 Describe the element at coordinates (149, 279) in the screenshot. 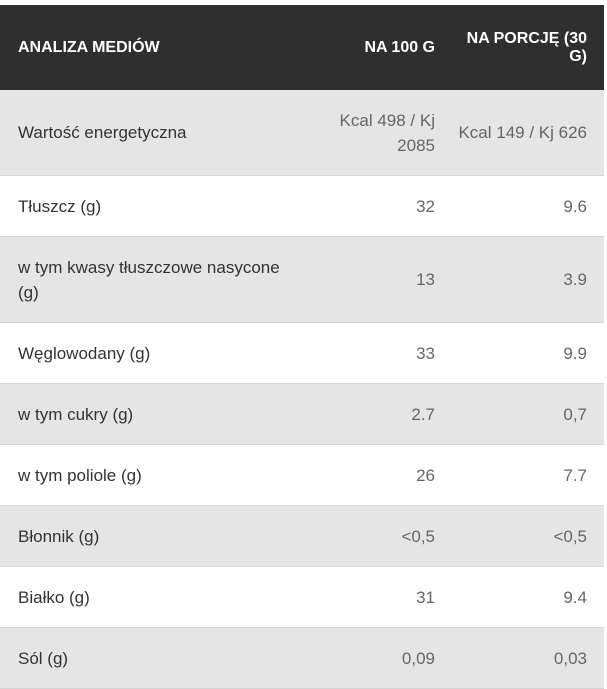

I see `row-label: w tym kwasy tłuszczowe nasycone (g)` at that location.